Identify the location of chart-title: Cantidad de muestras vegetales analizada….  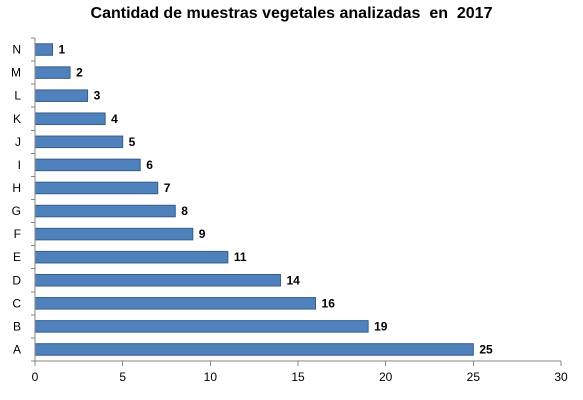
(291, 13).